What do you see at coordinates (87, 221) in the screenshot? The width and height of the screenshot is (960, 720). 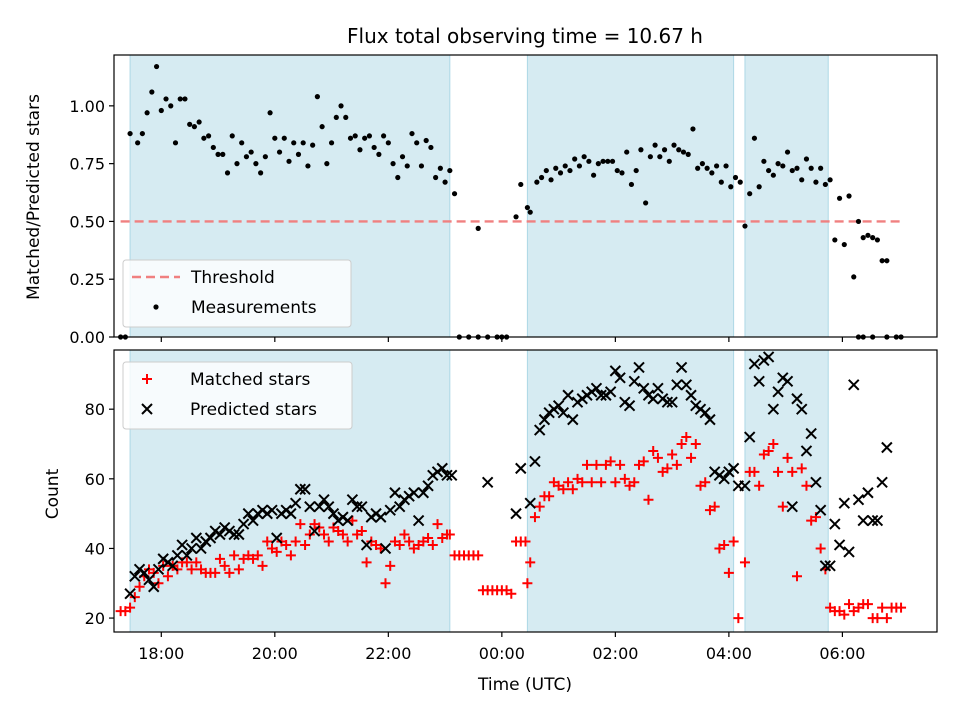 I see `y-tick-label: 0.50` at bounding box center [87, 221].